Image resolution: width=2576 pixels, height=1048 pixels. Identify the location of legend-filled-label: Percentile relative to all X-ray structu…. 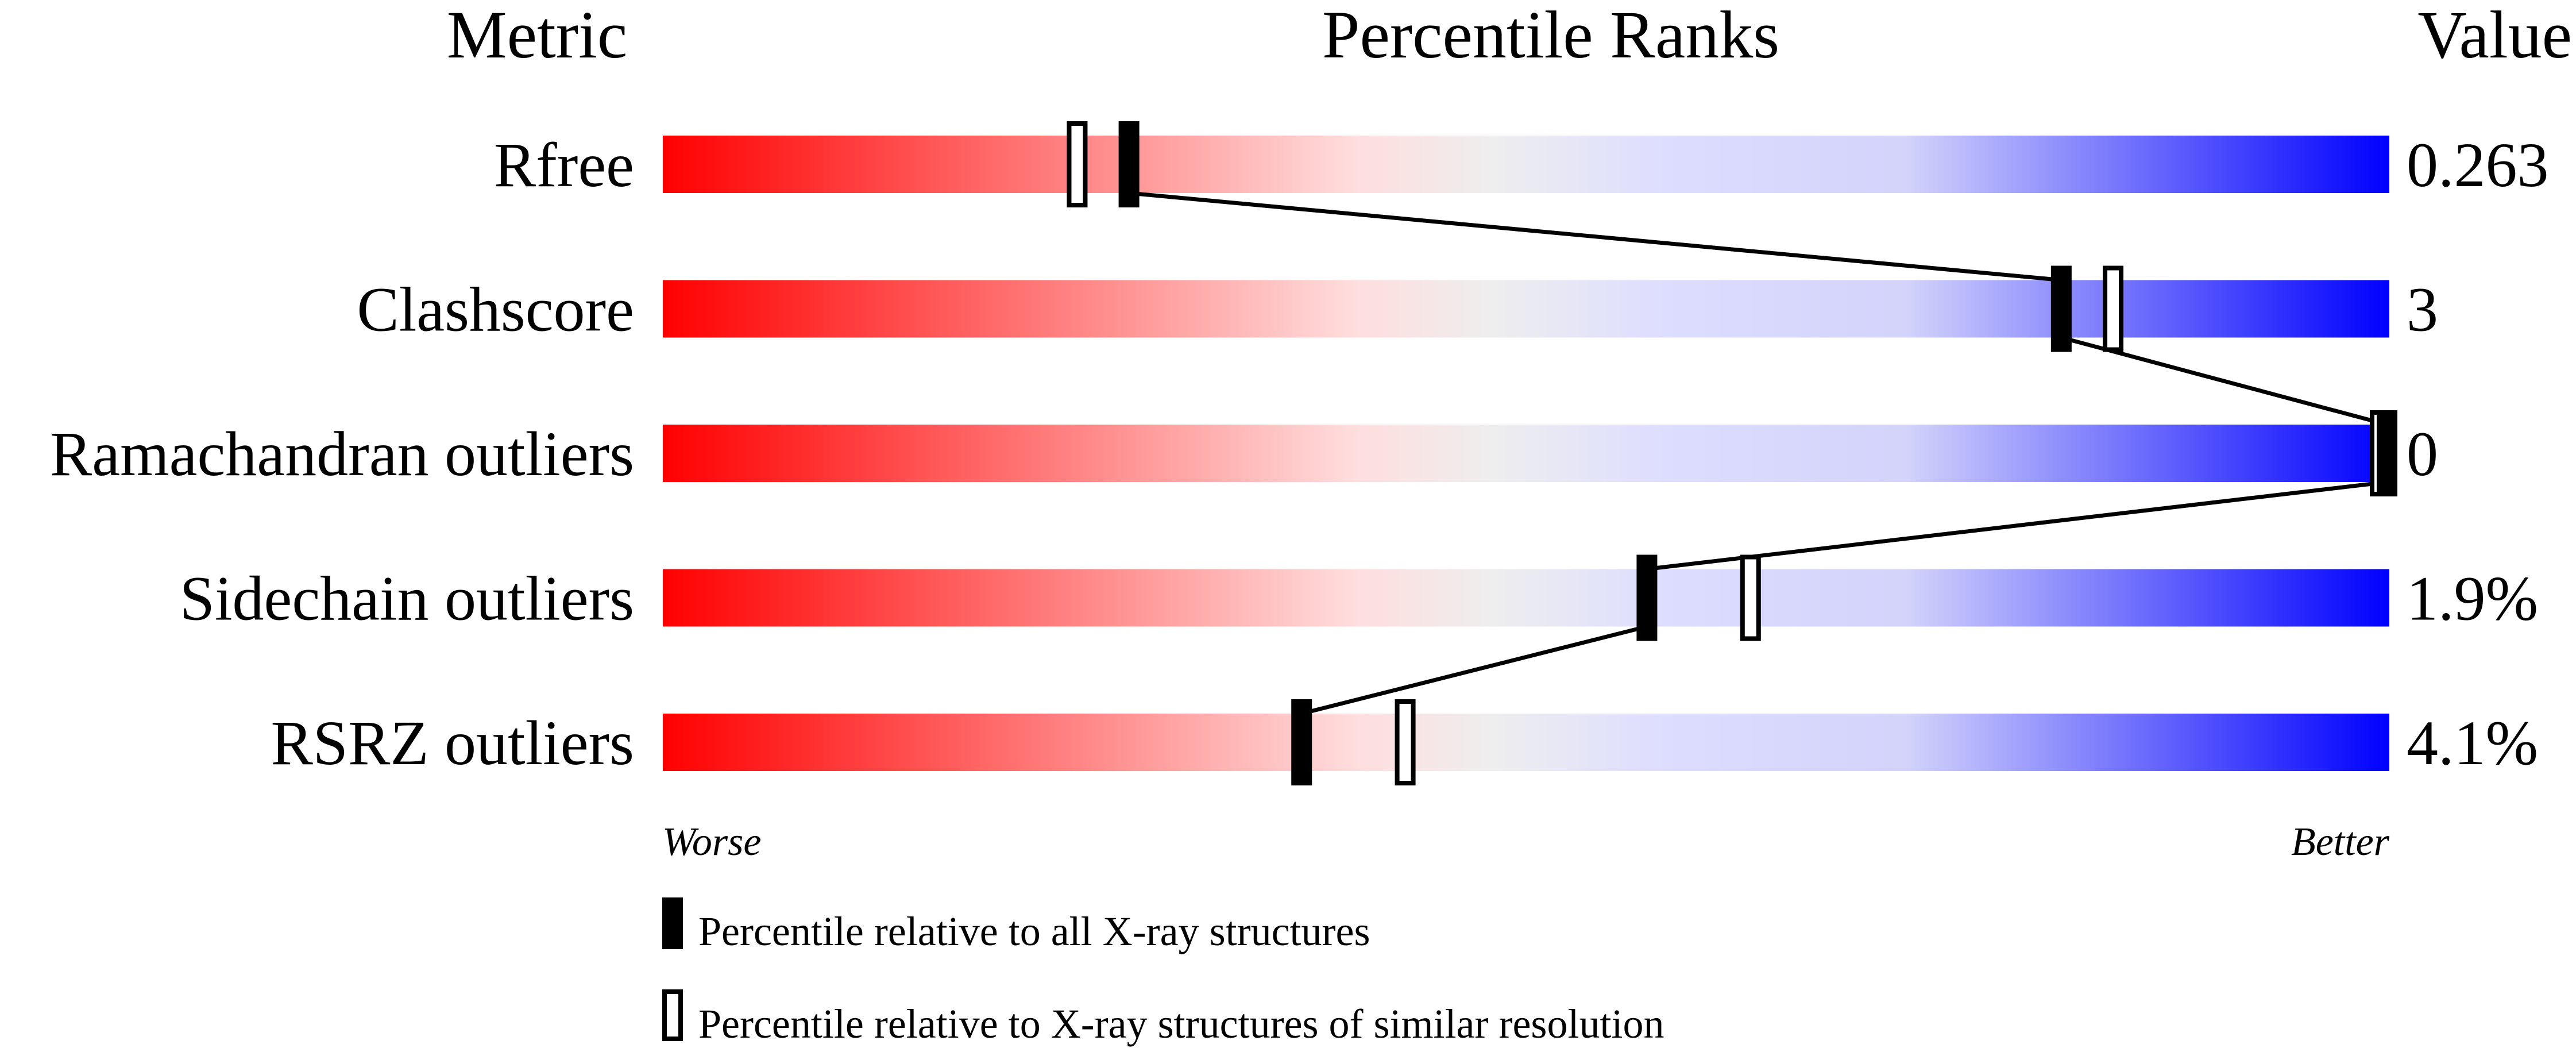
(1034, 931).